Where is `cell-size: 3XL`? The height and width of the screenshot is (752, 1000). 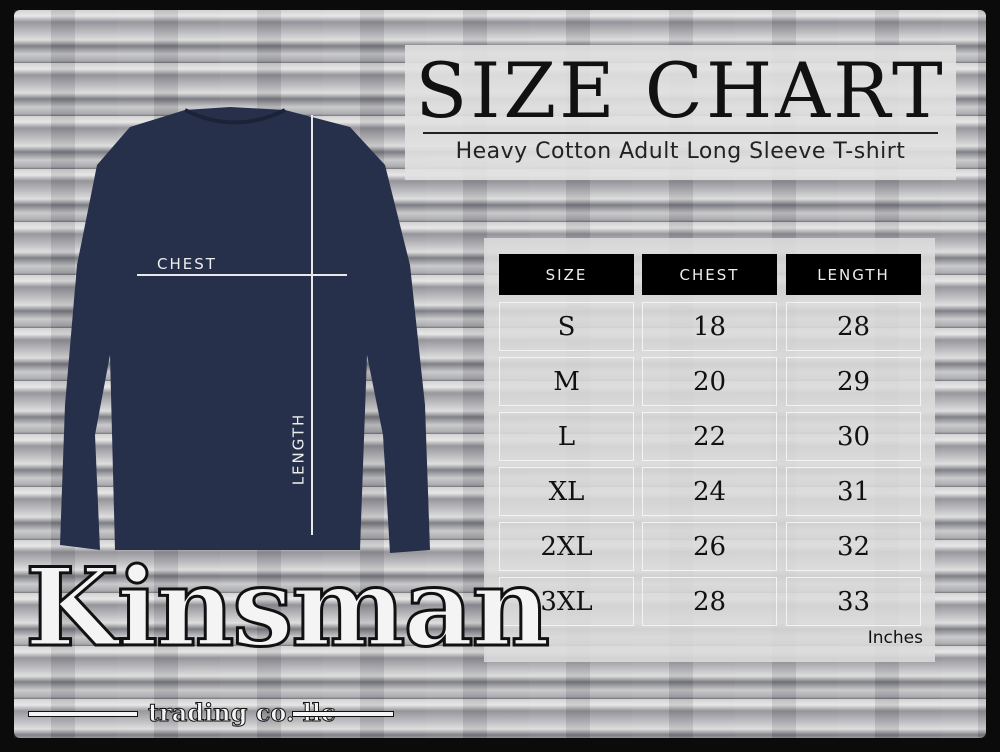 cell-size: 3XL is located at coordinates (566, 601).